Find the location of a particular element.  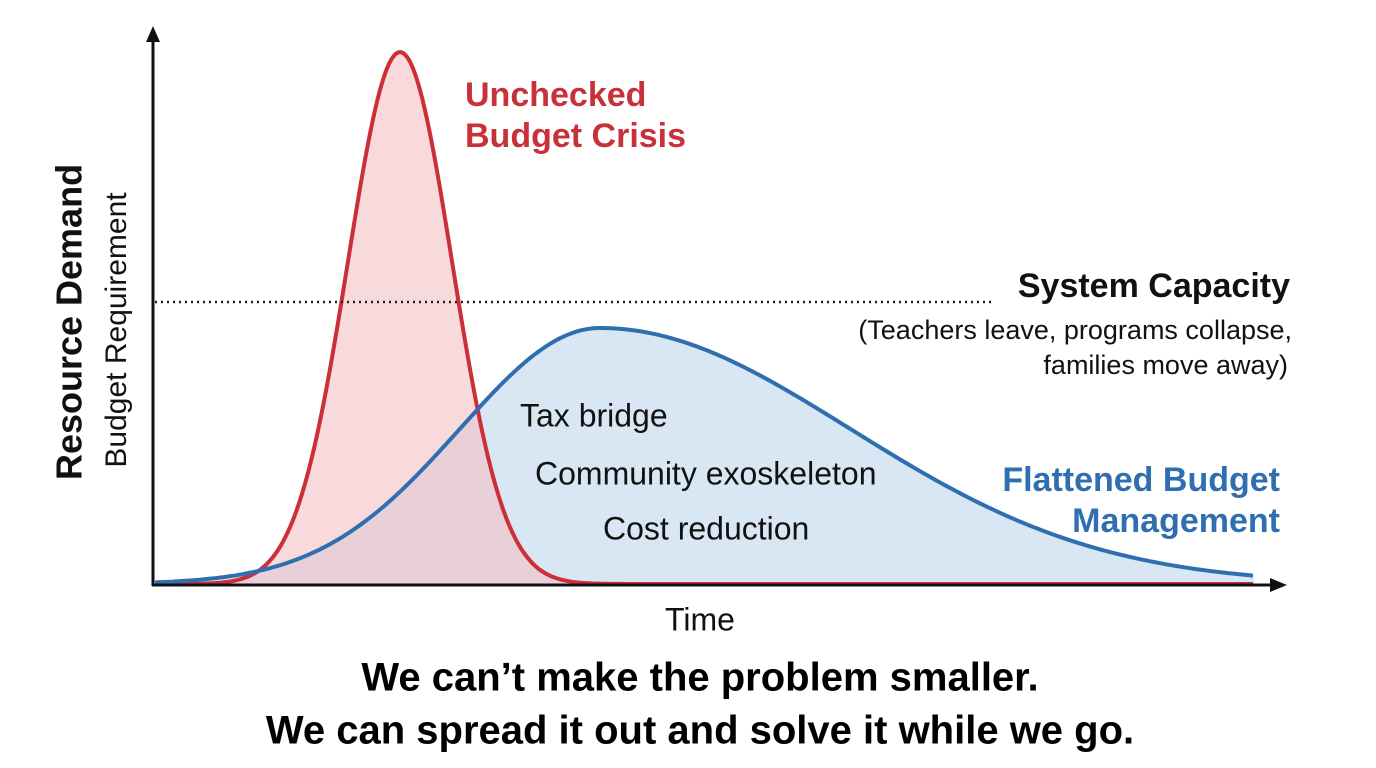

y-axis-subtitle: Budget Requirement is located at coordinates (116, 330).